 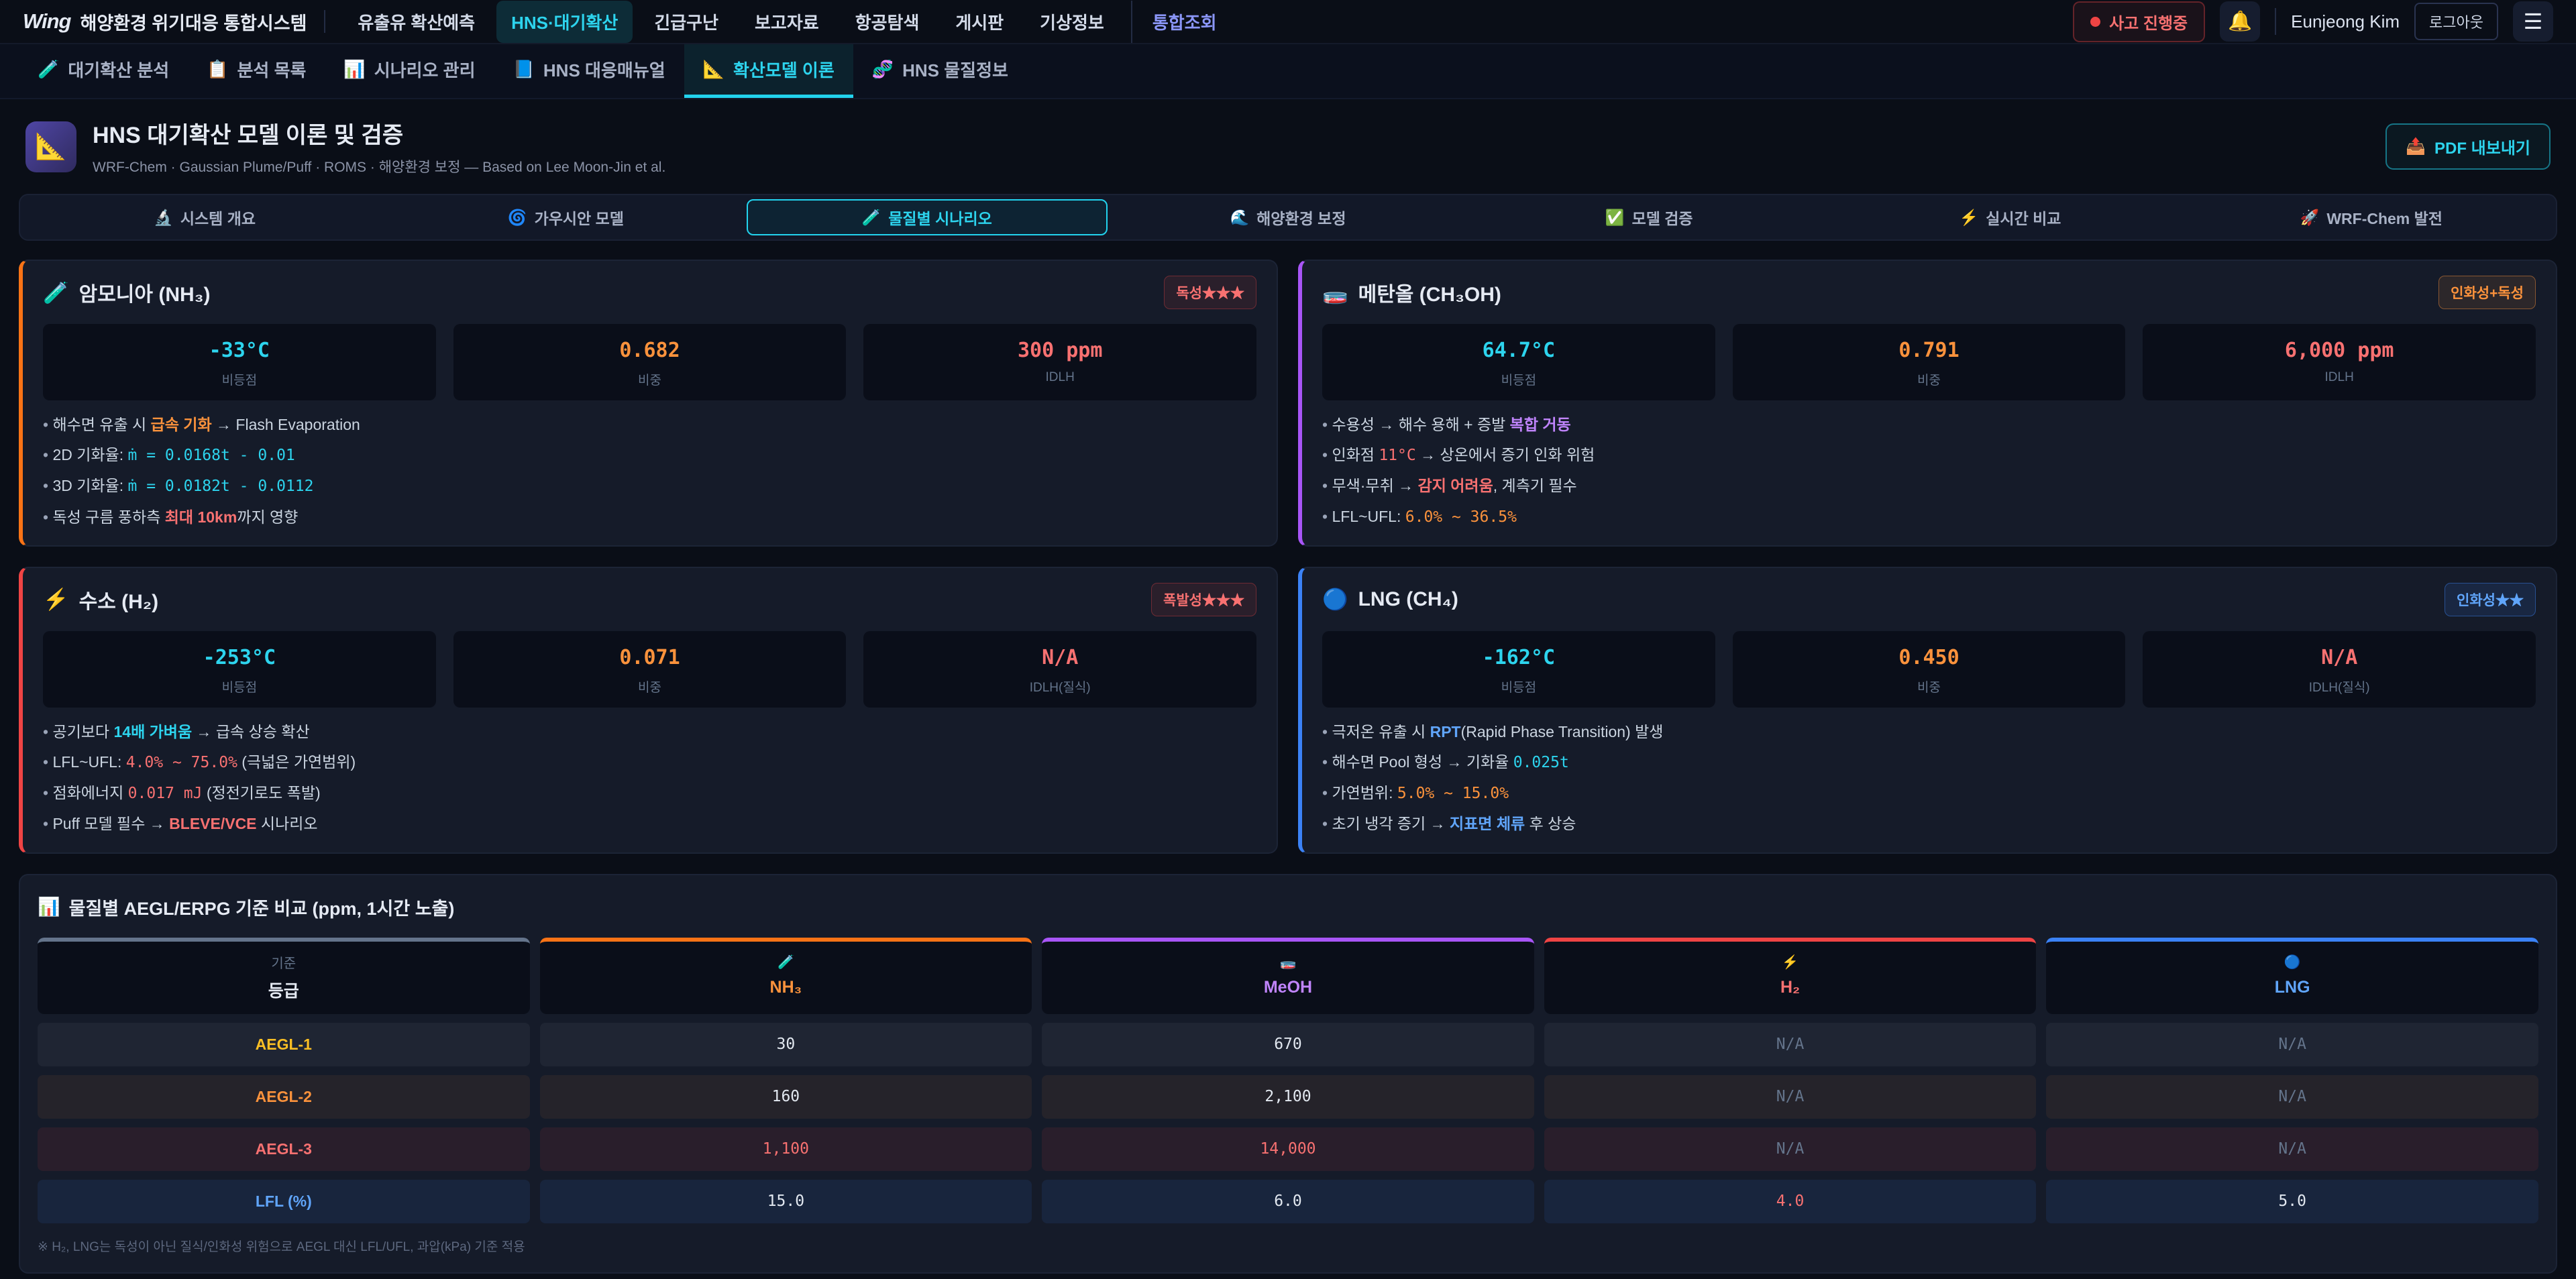 I want to click on highlight: 지표면 체류, so click(x=1487, y=824).